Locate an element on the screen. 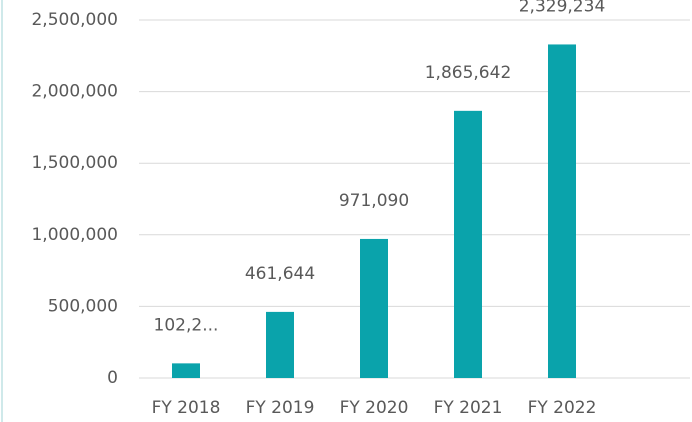 Image resolution: width=692 pixels, height=422 pixels. x-tick-label: FY 2019 is located at coordinates (280, 408).